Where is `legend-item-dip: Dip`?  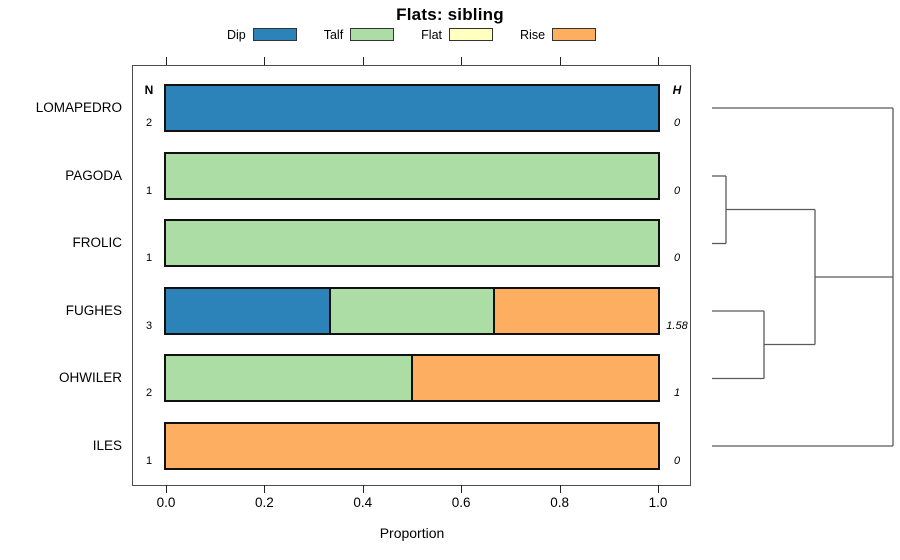 legend-item-dip: Dip is located at coordinates (262, 35).